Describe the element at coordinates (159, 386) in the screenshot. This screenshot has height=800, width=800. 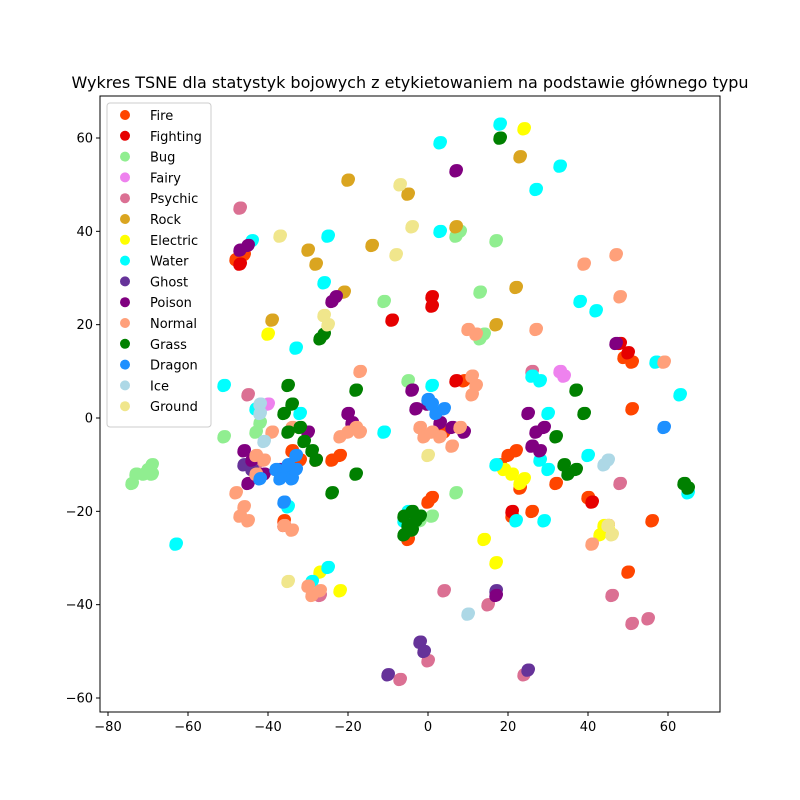
I see `legend-label: Ice` at that location.